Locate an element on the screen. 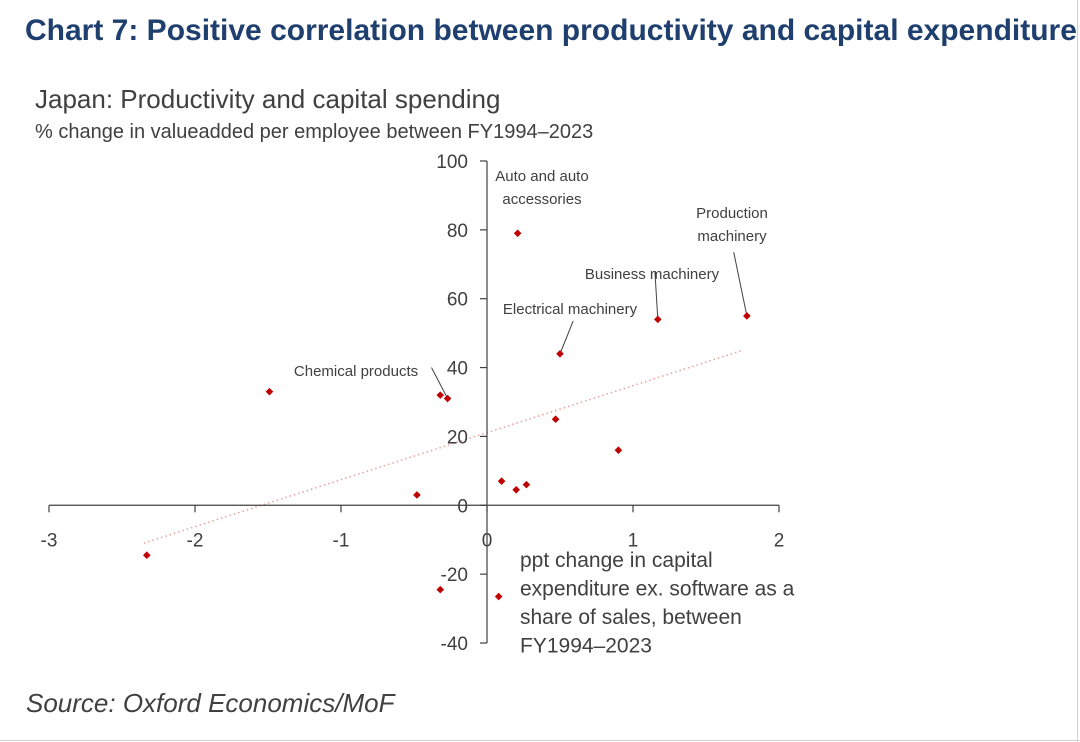 The height and width of the screenshot is (742, 1080). x-tick-label: 1 is located at coordinates (633, 540).